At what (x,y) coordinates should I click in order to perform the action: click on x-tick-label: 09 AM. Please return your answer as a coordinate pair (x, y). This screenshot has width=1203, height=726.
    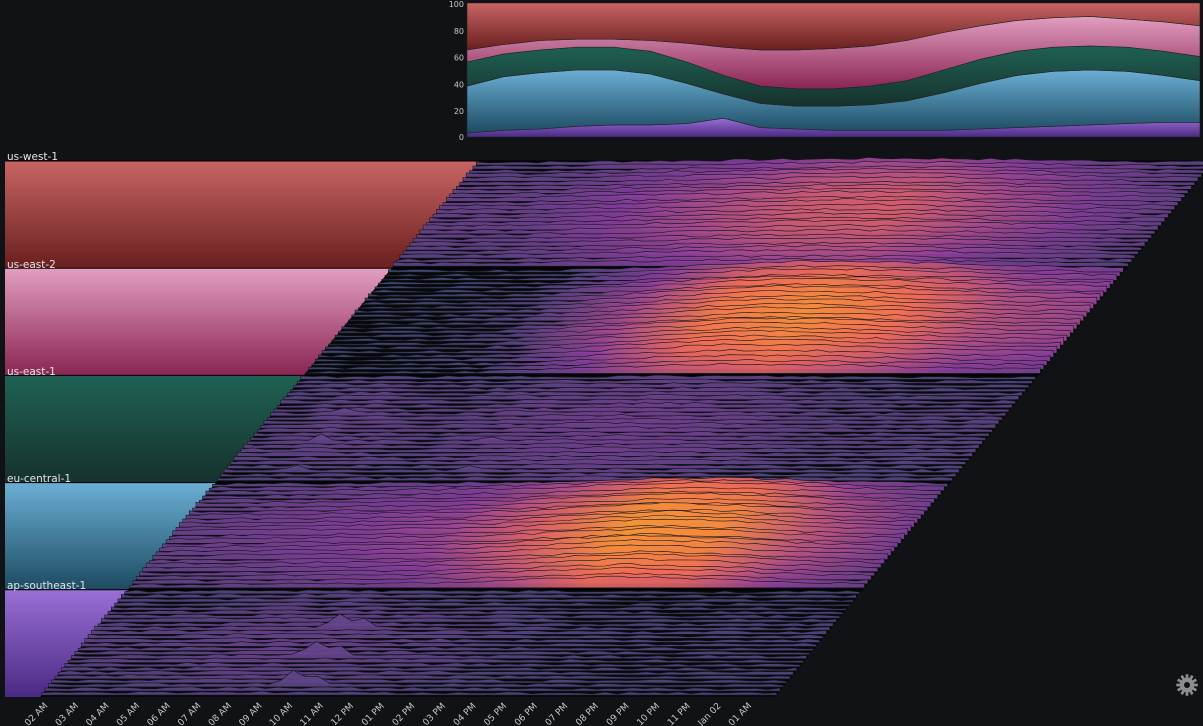
    Looking at the image, I should click on (251, 713).